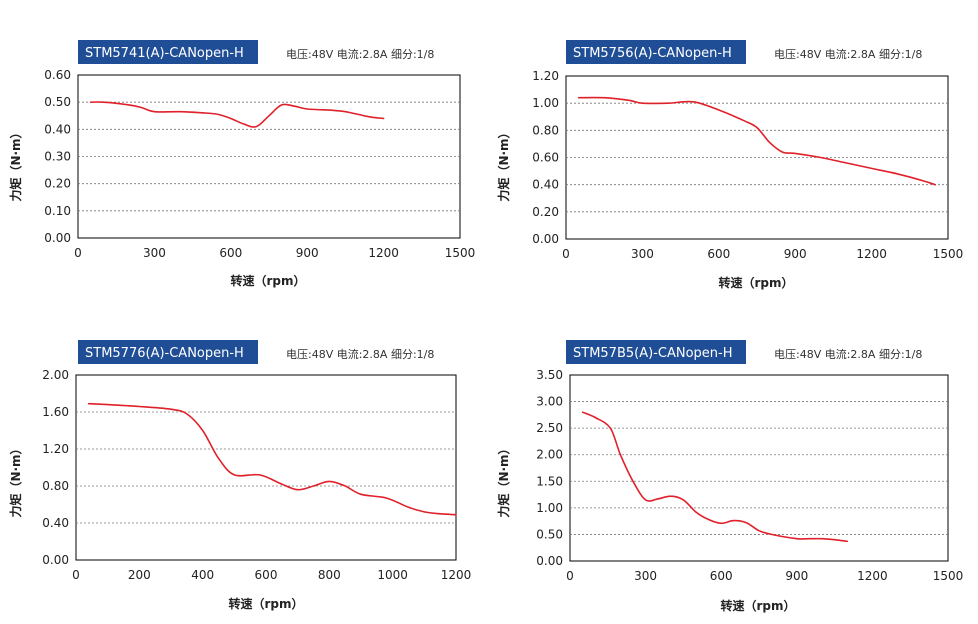  What do you see at coordinates (549, 375) in the screenshot?
I see `y-tick-label: 3.50` at bounding box center [549, 375].